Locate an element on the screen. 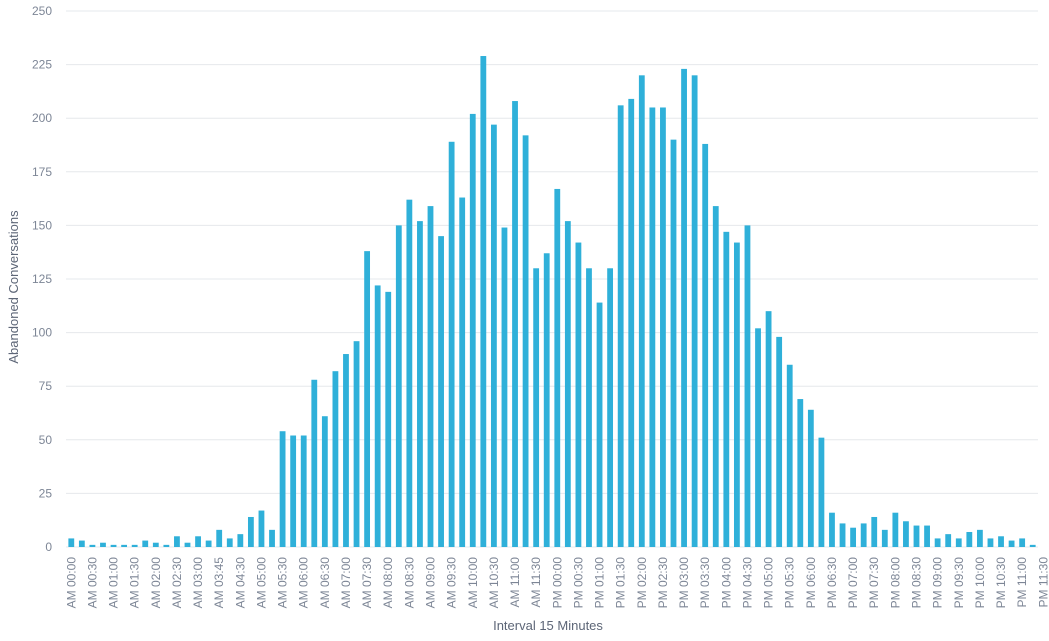 This screenshot has width=1049, height=641. x-tick-label: PM 00:30 is located at coordinates (578, 583).